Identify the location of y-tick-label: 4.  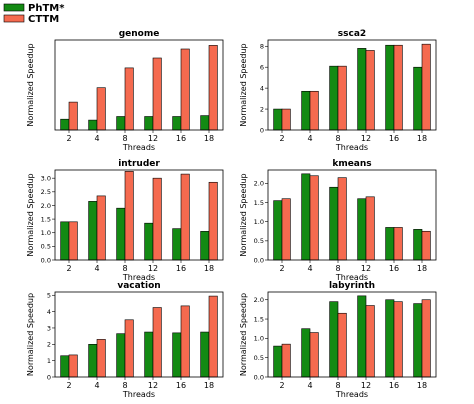
(262, 88).